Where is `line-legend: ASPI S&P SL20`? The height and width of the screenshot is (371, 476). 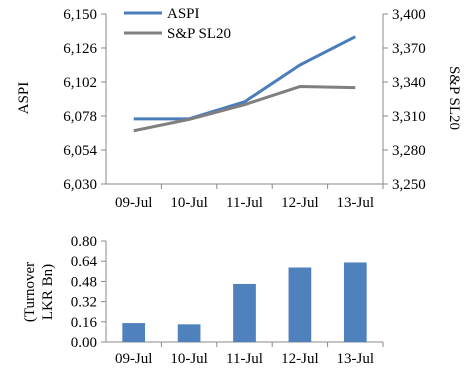
line-legend: ASPI S&P SL20 is located at coordinates (177, 24).